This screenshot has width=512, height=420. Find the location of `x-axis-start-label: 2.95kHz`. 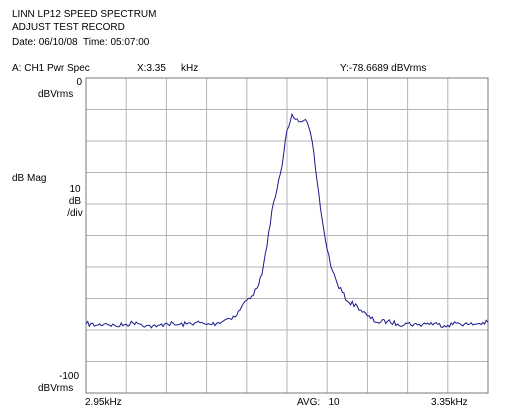

x-axis-start-label: 2.95kHz is located at coordinates (103, 402).